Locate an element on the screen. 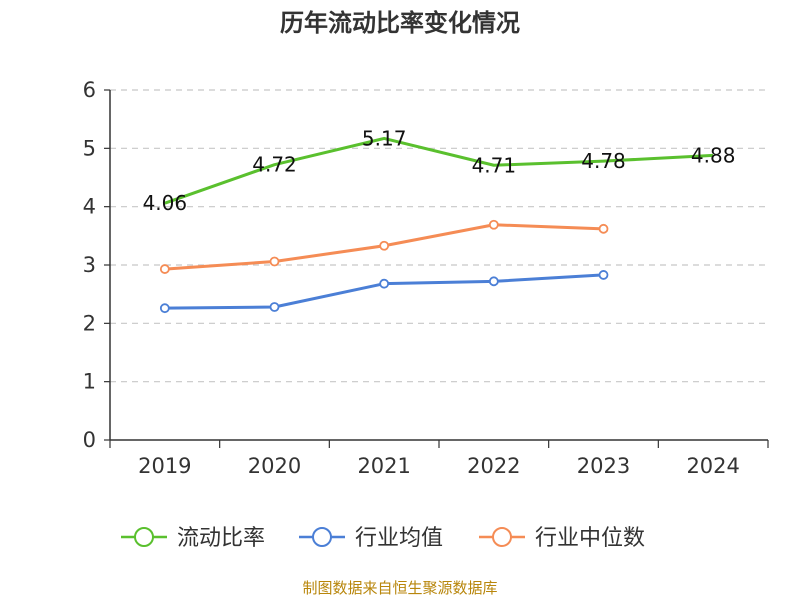 Image resolution: width=800 pixels, height=600 pixels. data-labels: 4.06 4.72 5.17 4.71 4.78 4.88 is located at coordinates (439, 170).